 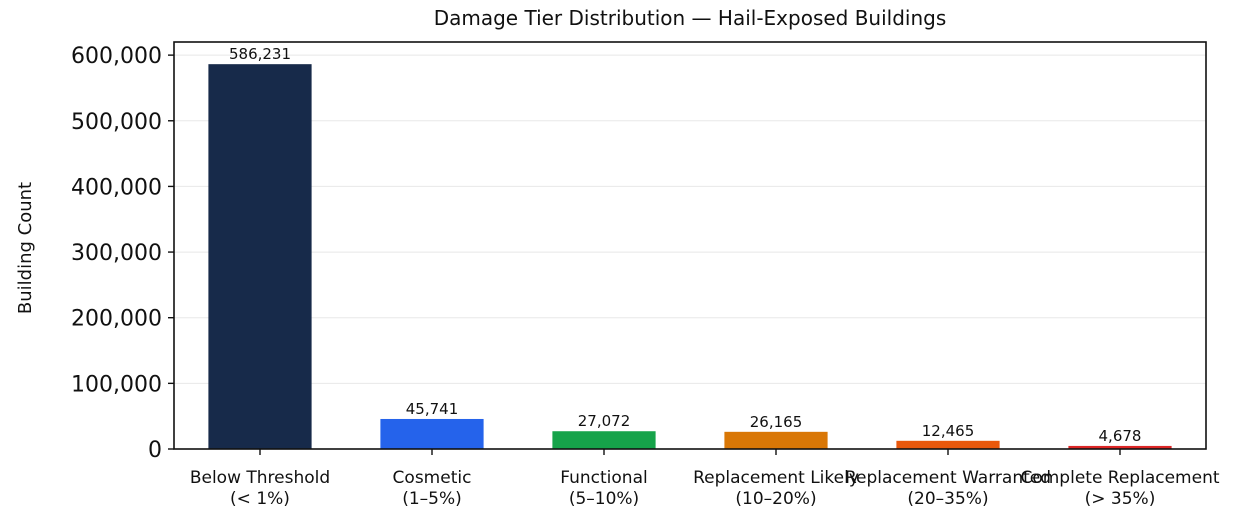 What do you see at coordinates (604, 499) in the screenshot?
I see `x-tick-label: (5–10%)` at bounding box center [604, 499].